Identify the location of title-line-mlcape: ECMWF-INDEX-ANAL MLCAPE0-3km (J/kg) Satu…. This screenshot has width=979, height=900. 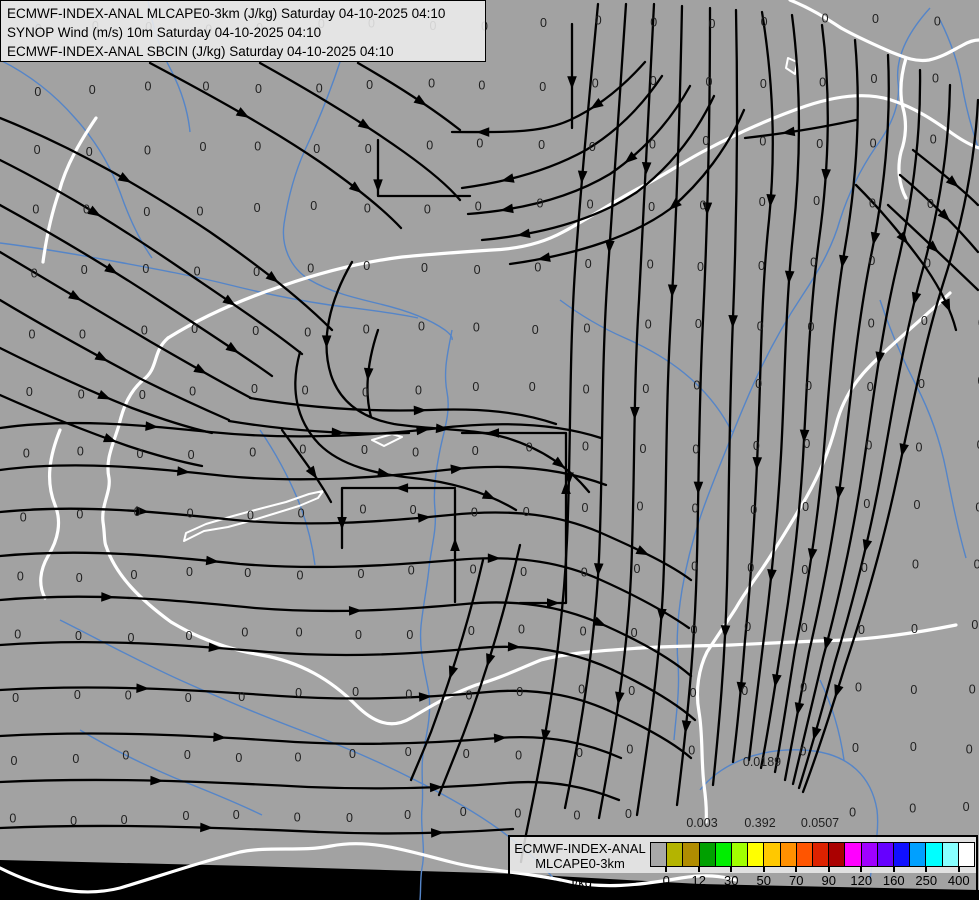
(226, 13).